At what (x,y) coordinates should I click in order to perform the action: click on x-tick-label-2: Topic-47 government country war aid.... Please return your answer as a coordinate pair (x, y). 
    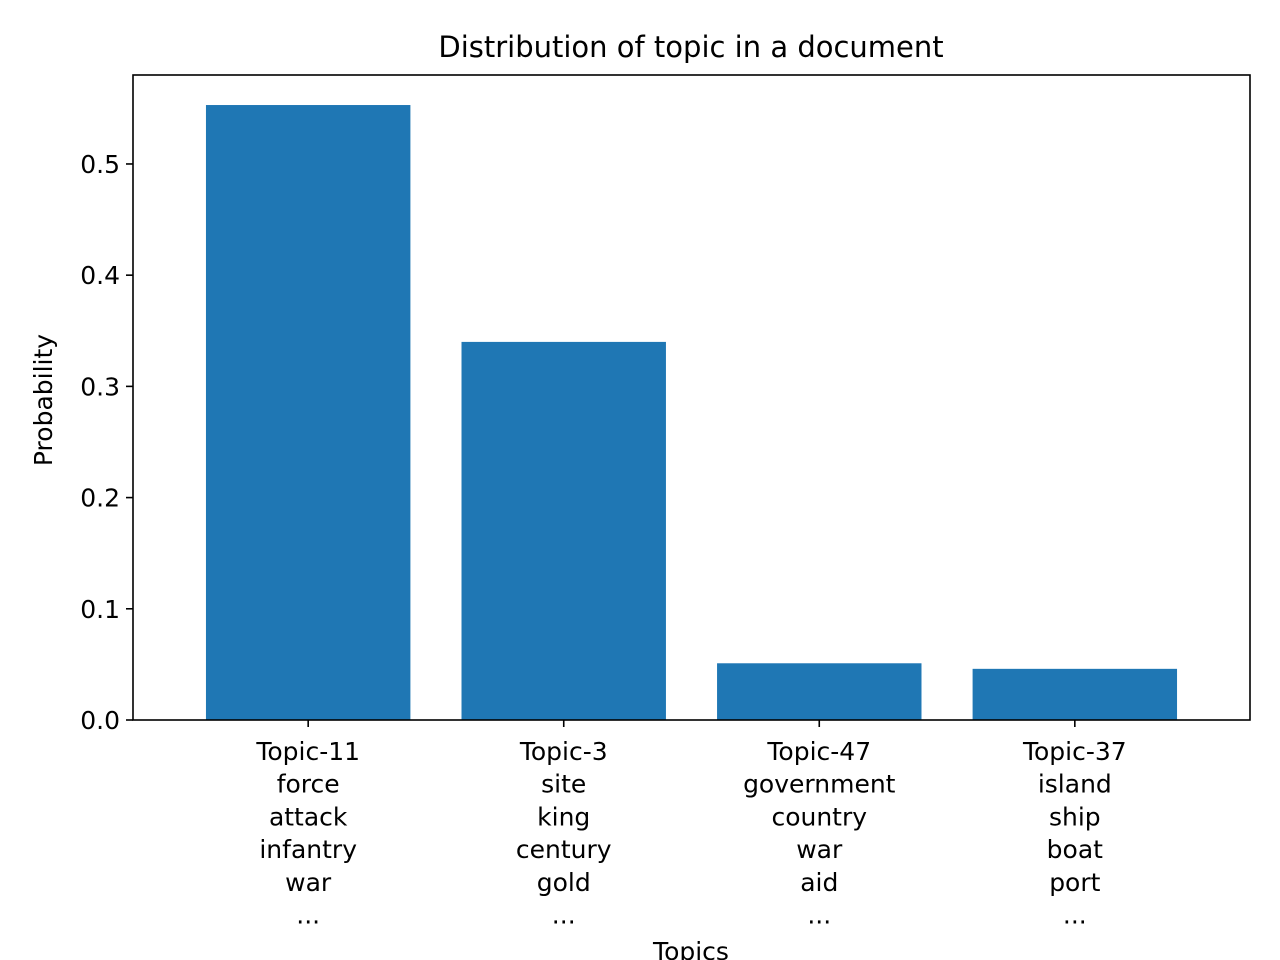
    Looking at the image, I should click on (819, 833).